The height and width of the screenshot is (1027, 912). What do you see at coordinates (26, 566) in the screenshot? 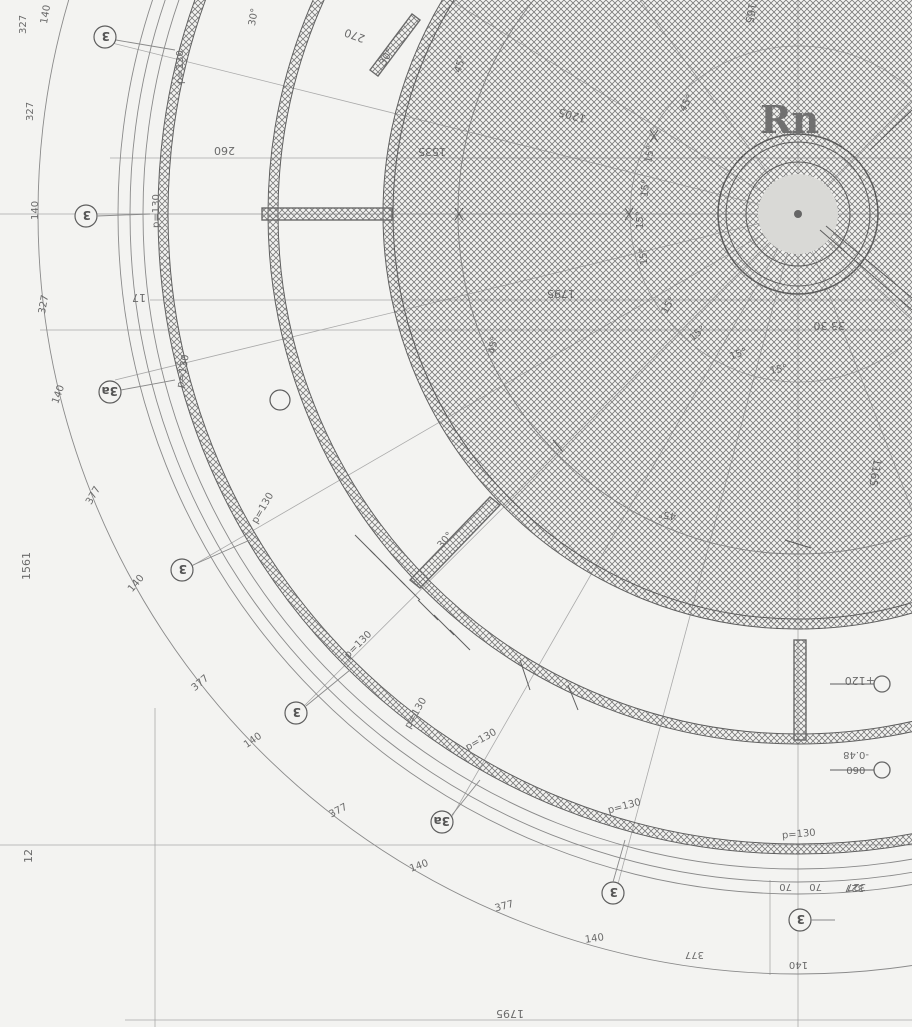
I see `dimension-1561: 1561` at bounding box center [26, 566].